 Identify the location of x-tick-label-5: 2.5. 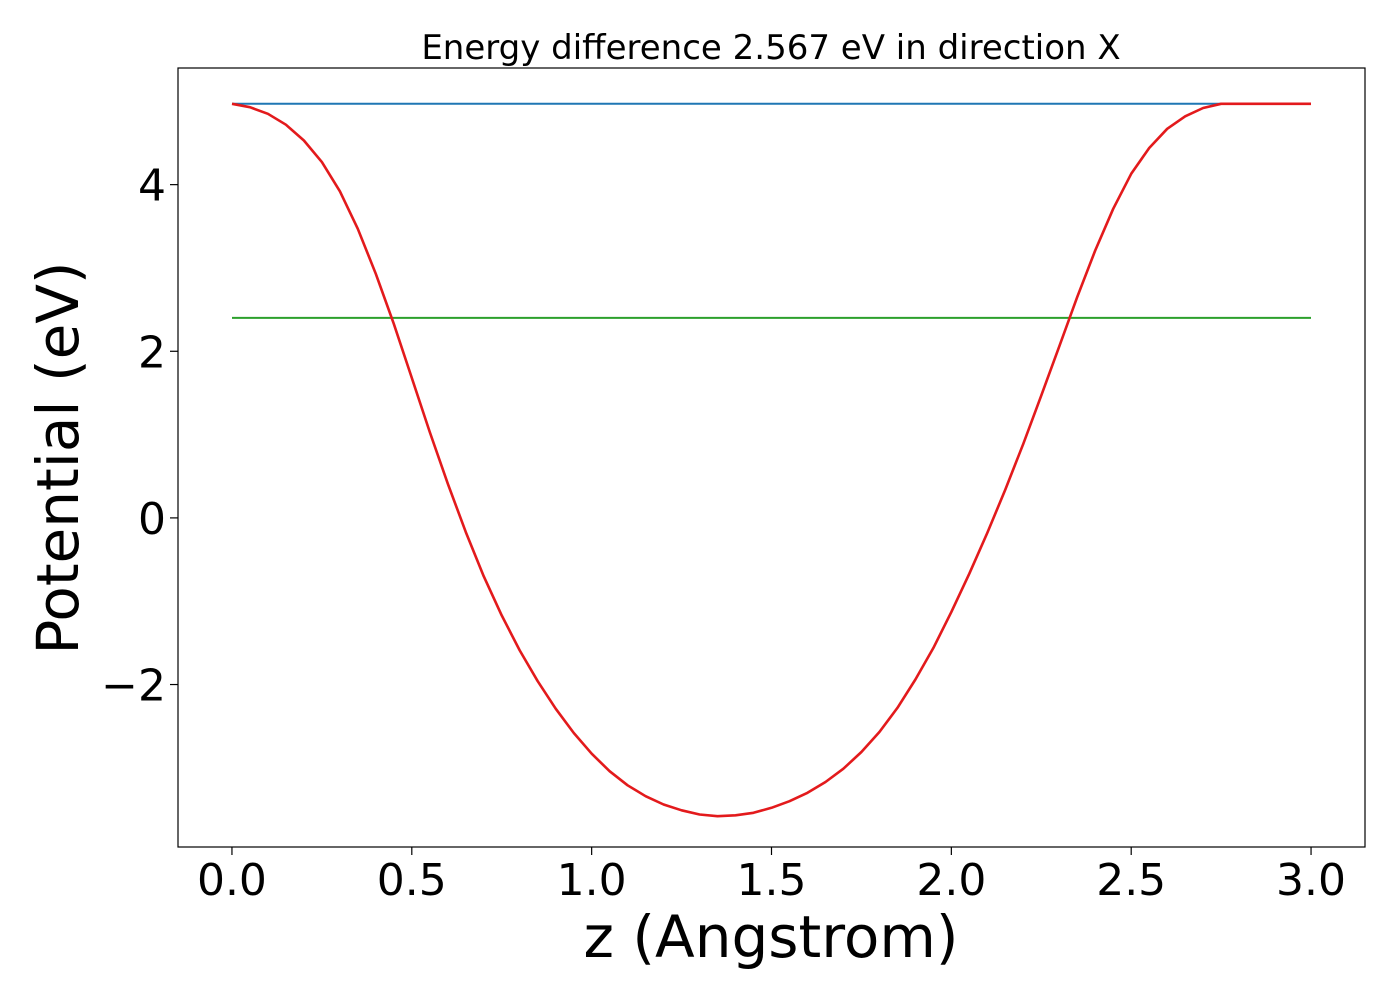
(1131, 880).